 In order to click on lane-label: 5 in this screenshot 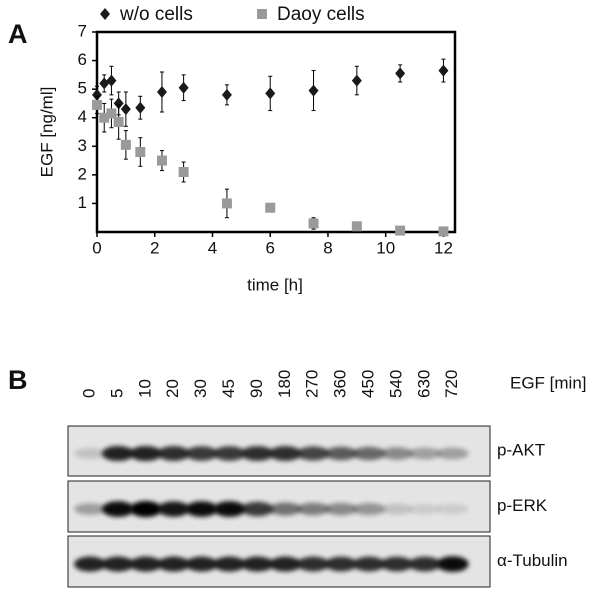, I will do `click(116, 393)`.